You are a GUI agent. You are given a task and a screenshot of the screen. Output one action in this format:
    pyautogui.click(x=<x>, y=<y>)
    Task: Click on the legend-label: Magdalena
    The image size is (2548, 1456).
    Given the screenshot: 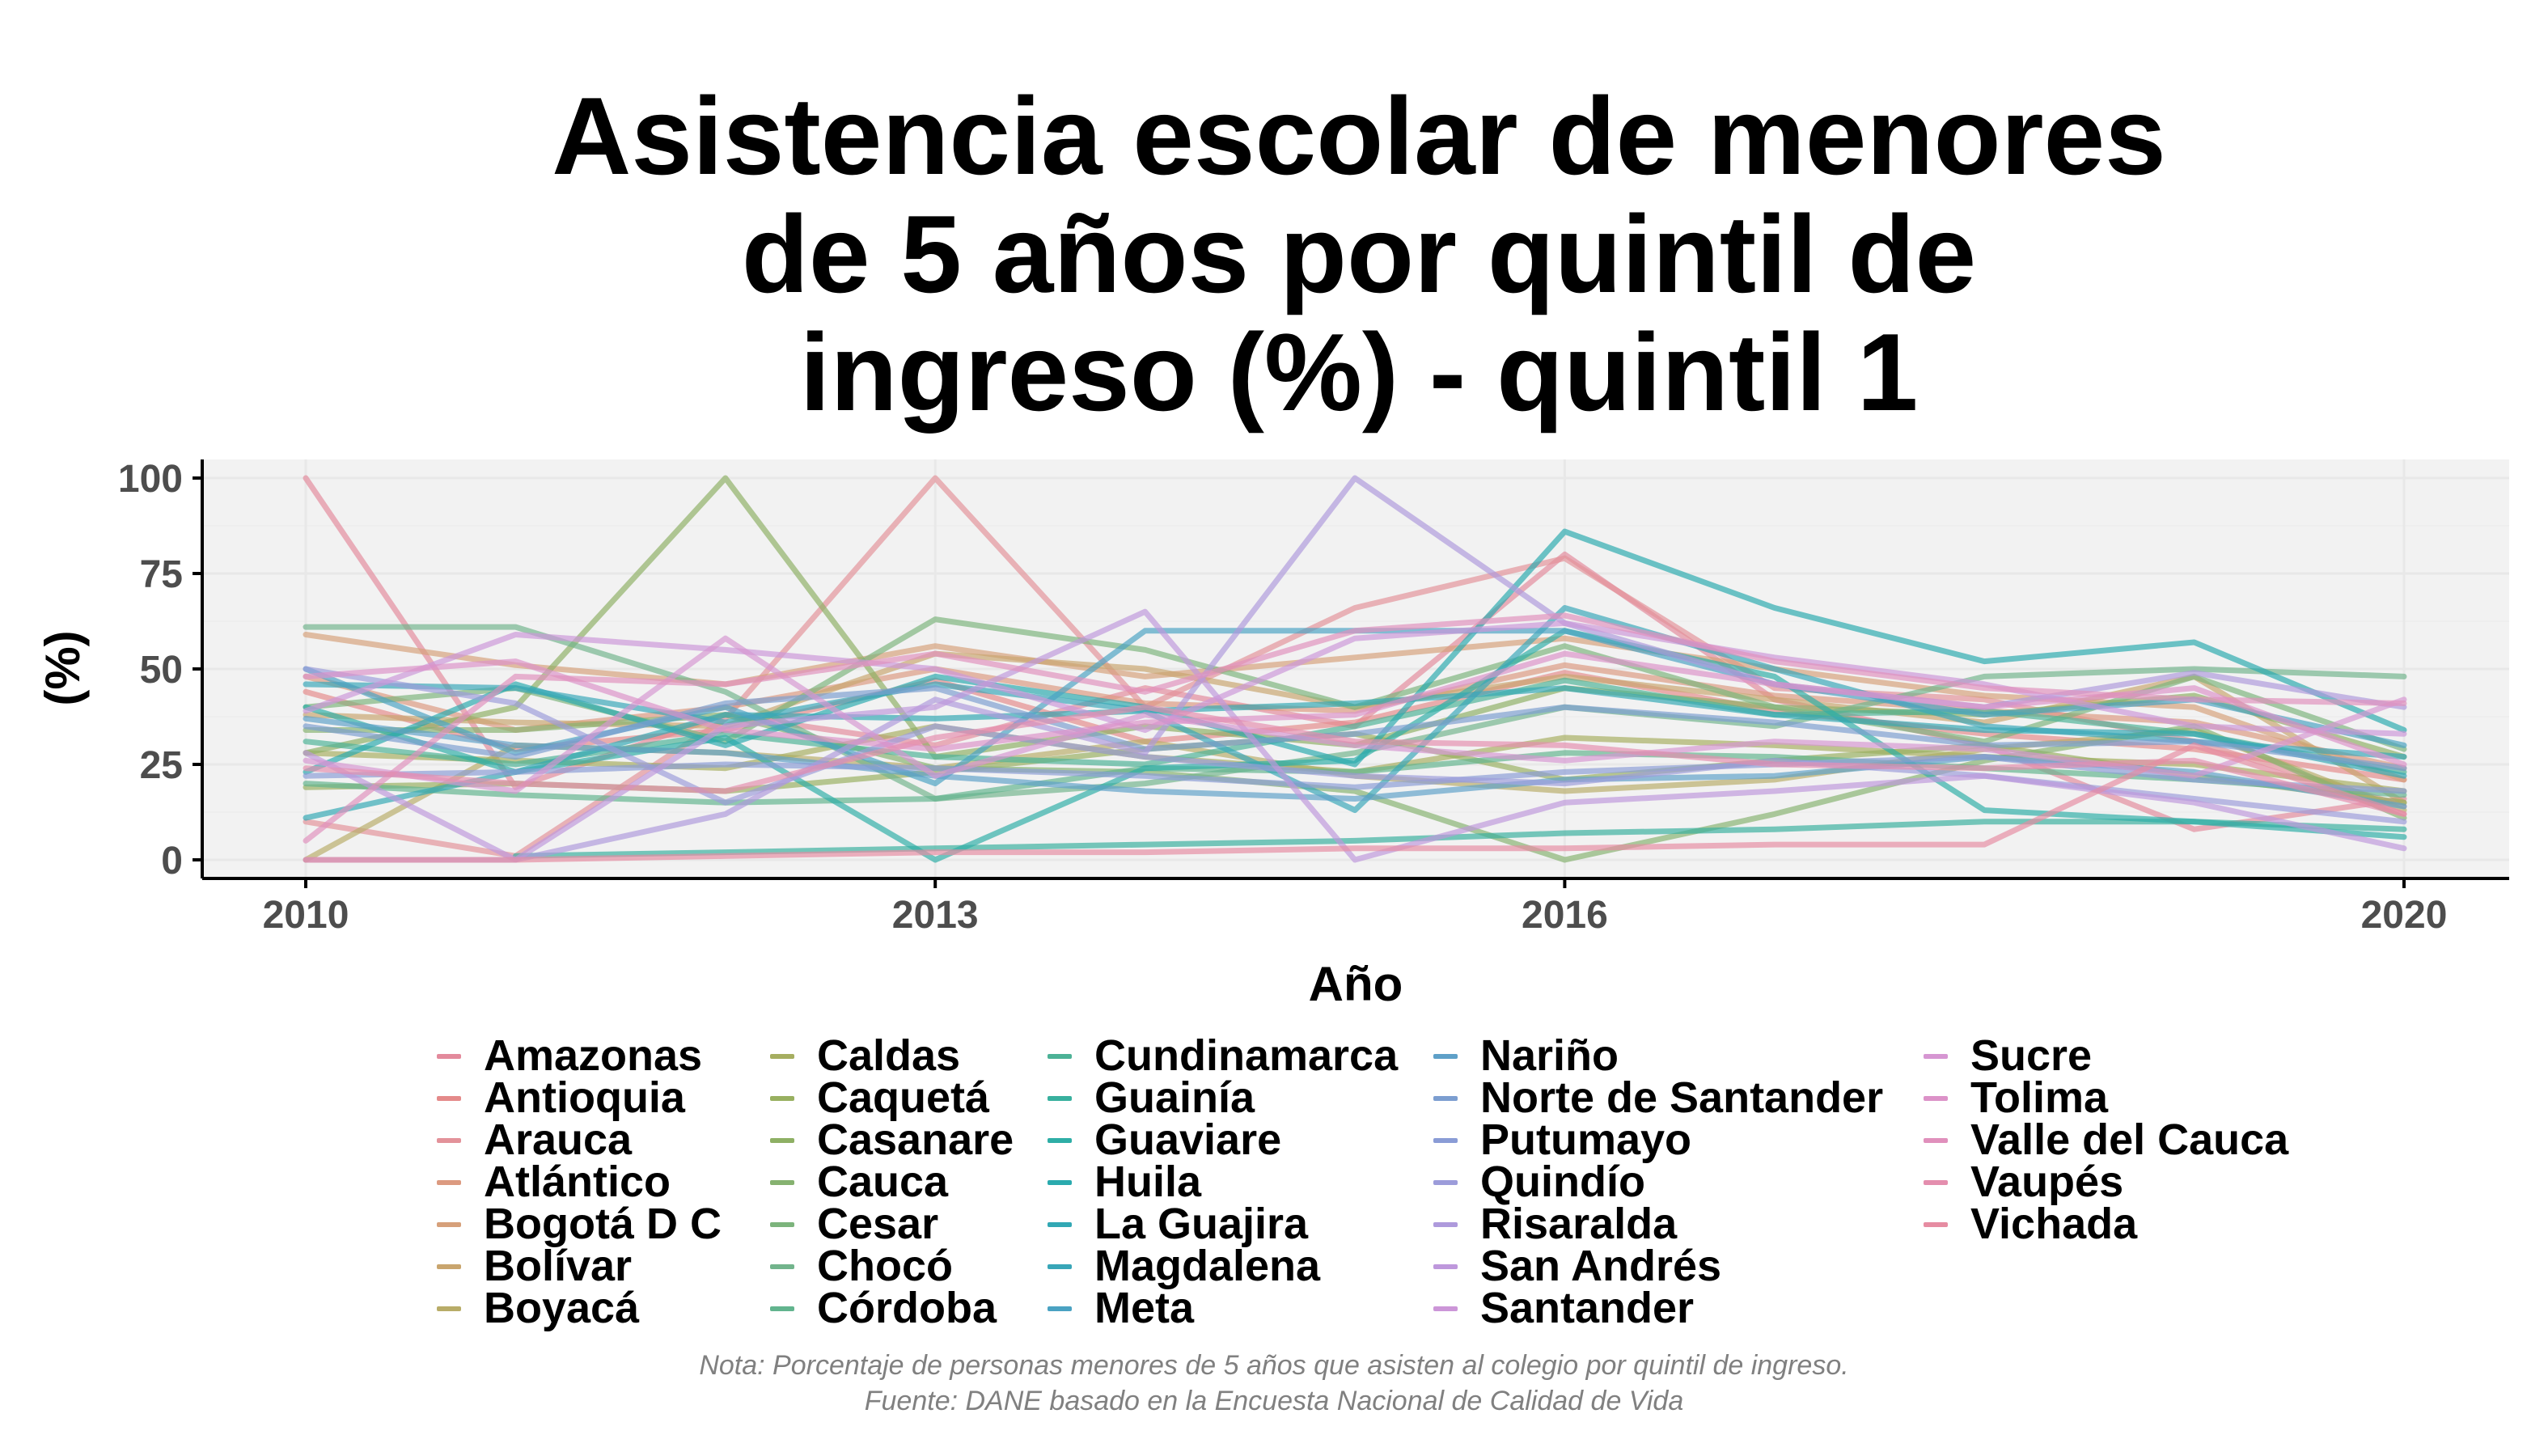 What is the action you would take?
    pyautogui.click(x=1207, y=1266)
    